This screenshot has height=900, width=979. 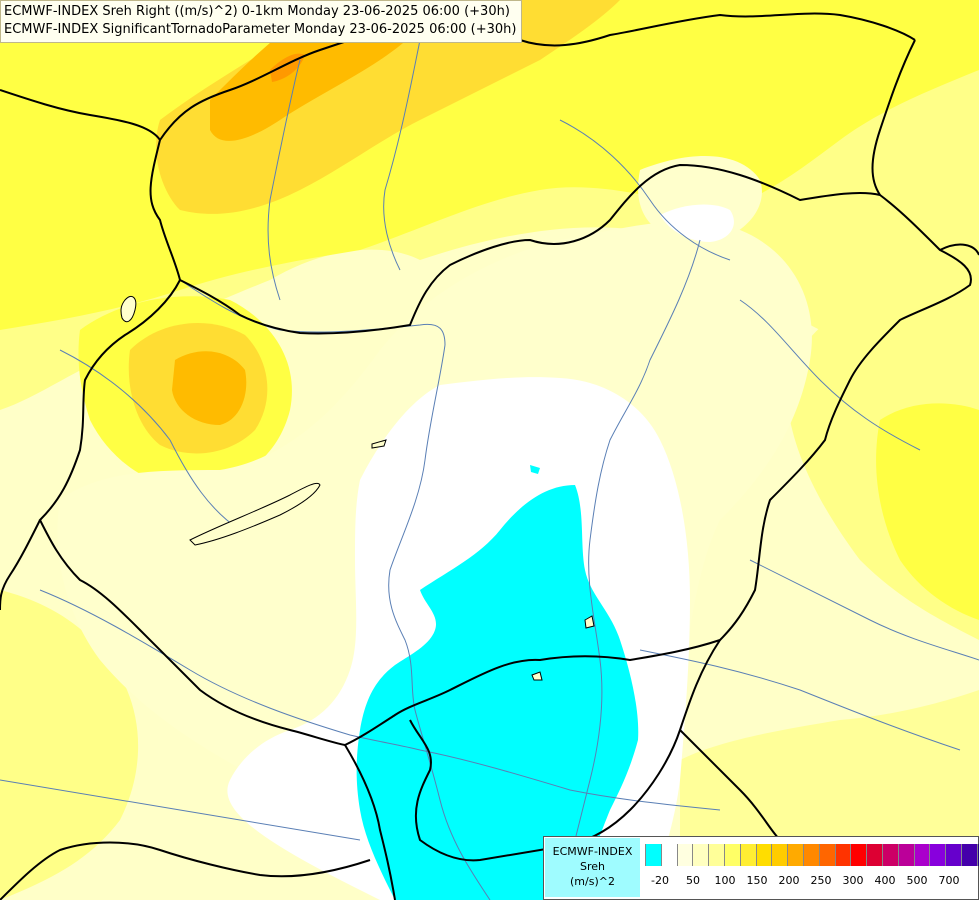 What do you see at coordinates (725, 880) in the screenshot?
I see `legend-tick-label: 100` at bounding box center [725, 880].